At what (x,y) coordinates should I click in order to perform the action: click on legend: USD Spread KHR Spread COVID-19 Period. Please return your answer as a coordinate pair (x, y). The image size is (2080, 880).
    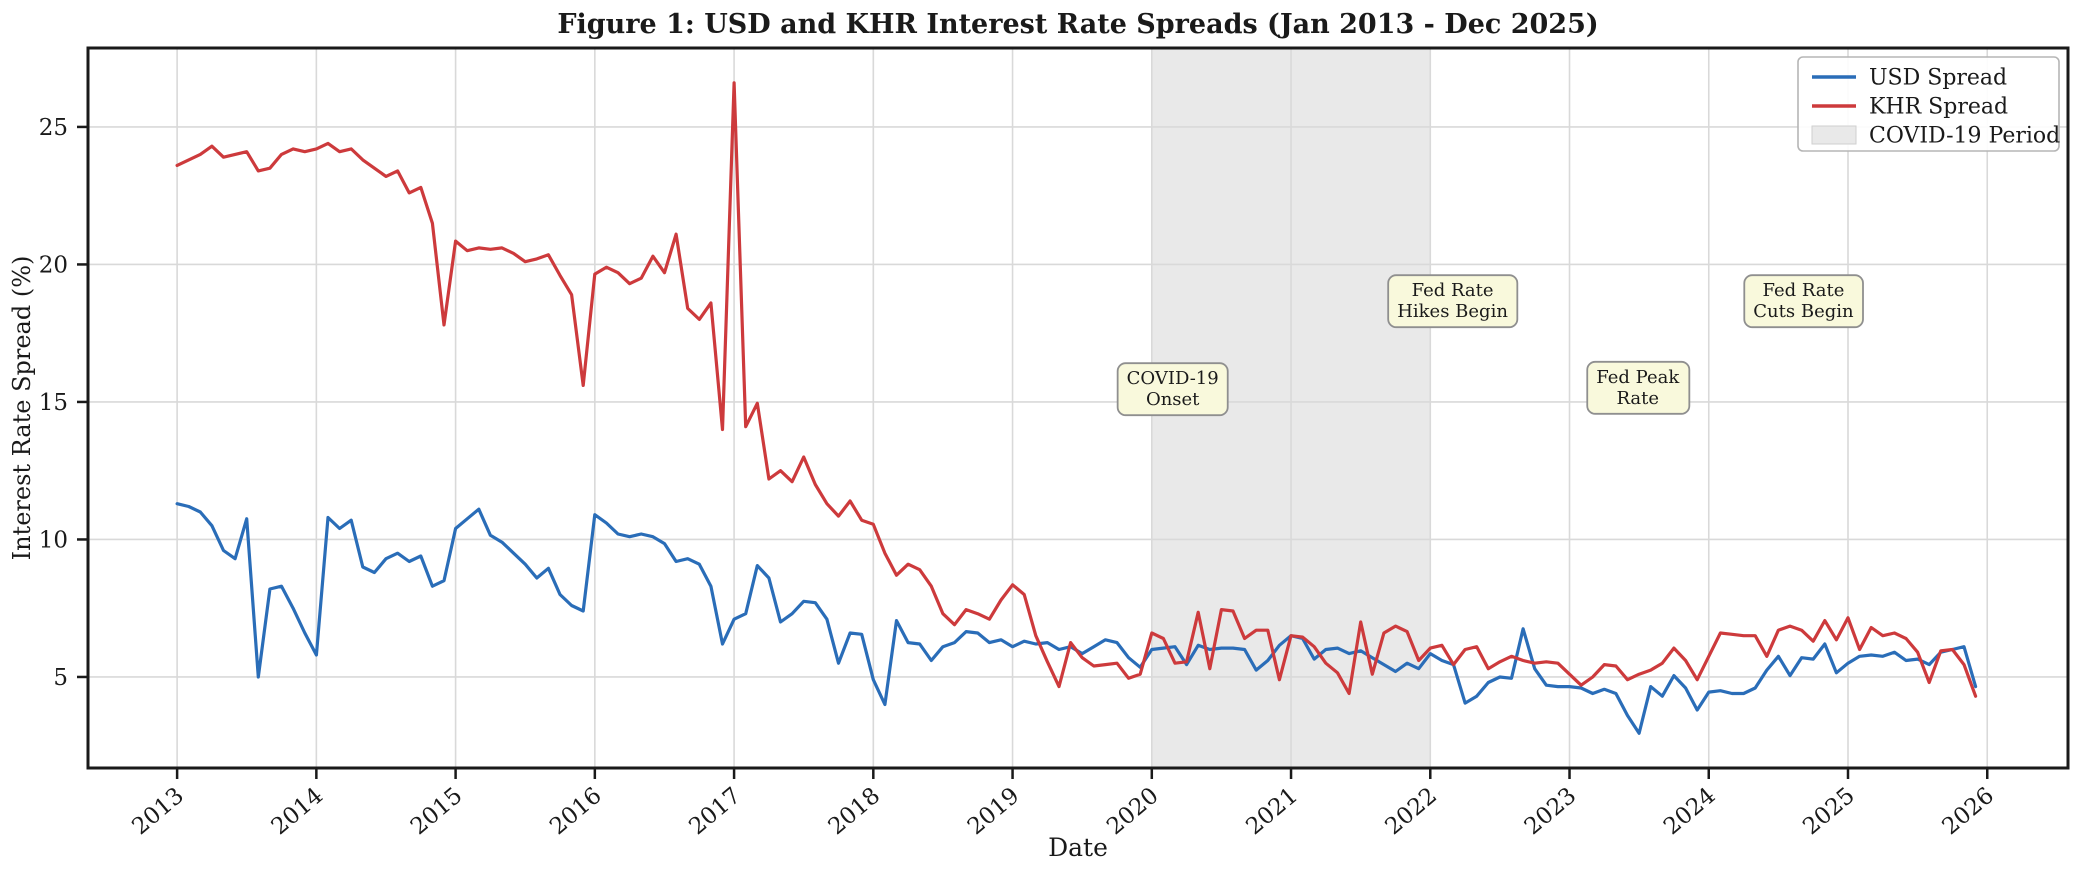
    Looking at the image, I should click on (1928, 104).